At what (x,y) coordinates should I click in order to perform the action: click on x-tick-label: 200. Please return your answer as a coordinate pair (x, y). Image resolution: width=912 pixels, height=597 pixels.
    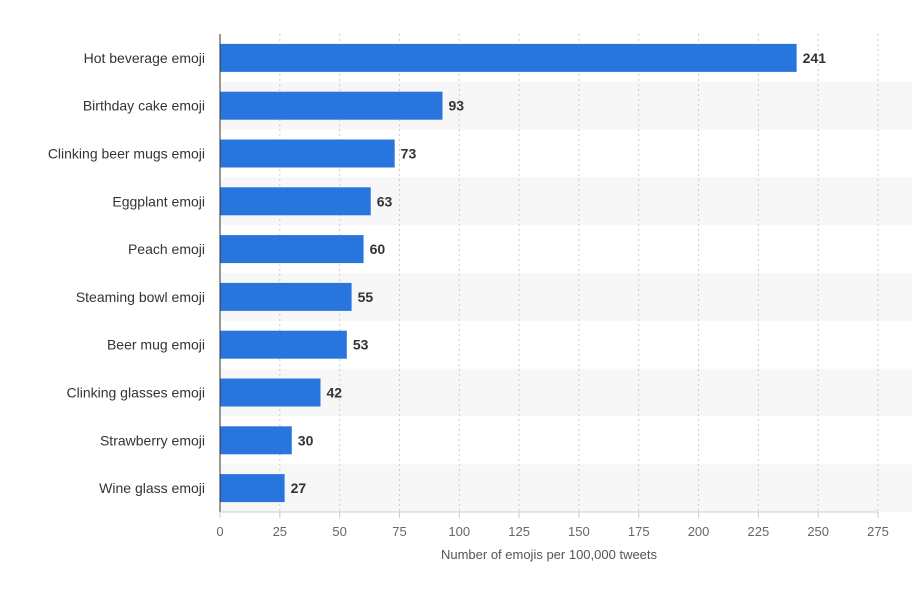
    Looking at the image, I should click on (699, 531).